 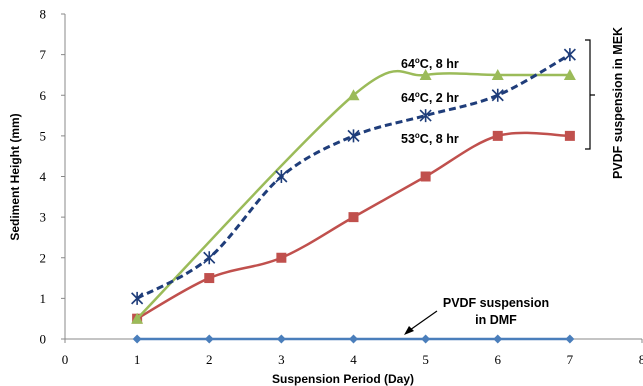 What do you see at coordinates (43, 54) in the screenshot?
I see `y-tick-label: 7` at bounding box center [43, 54].